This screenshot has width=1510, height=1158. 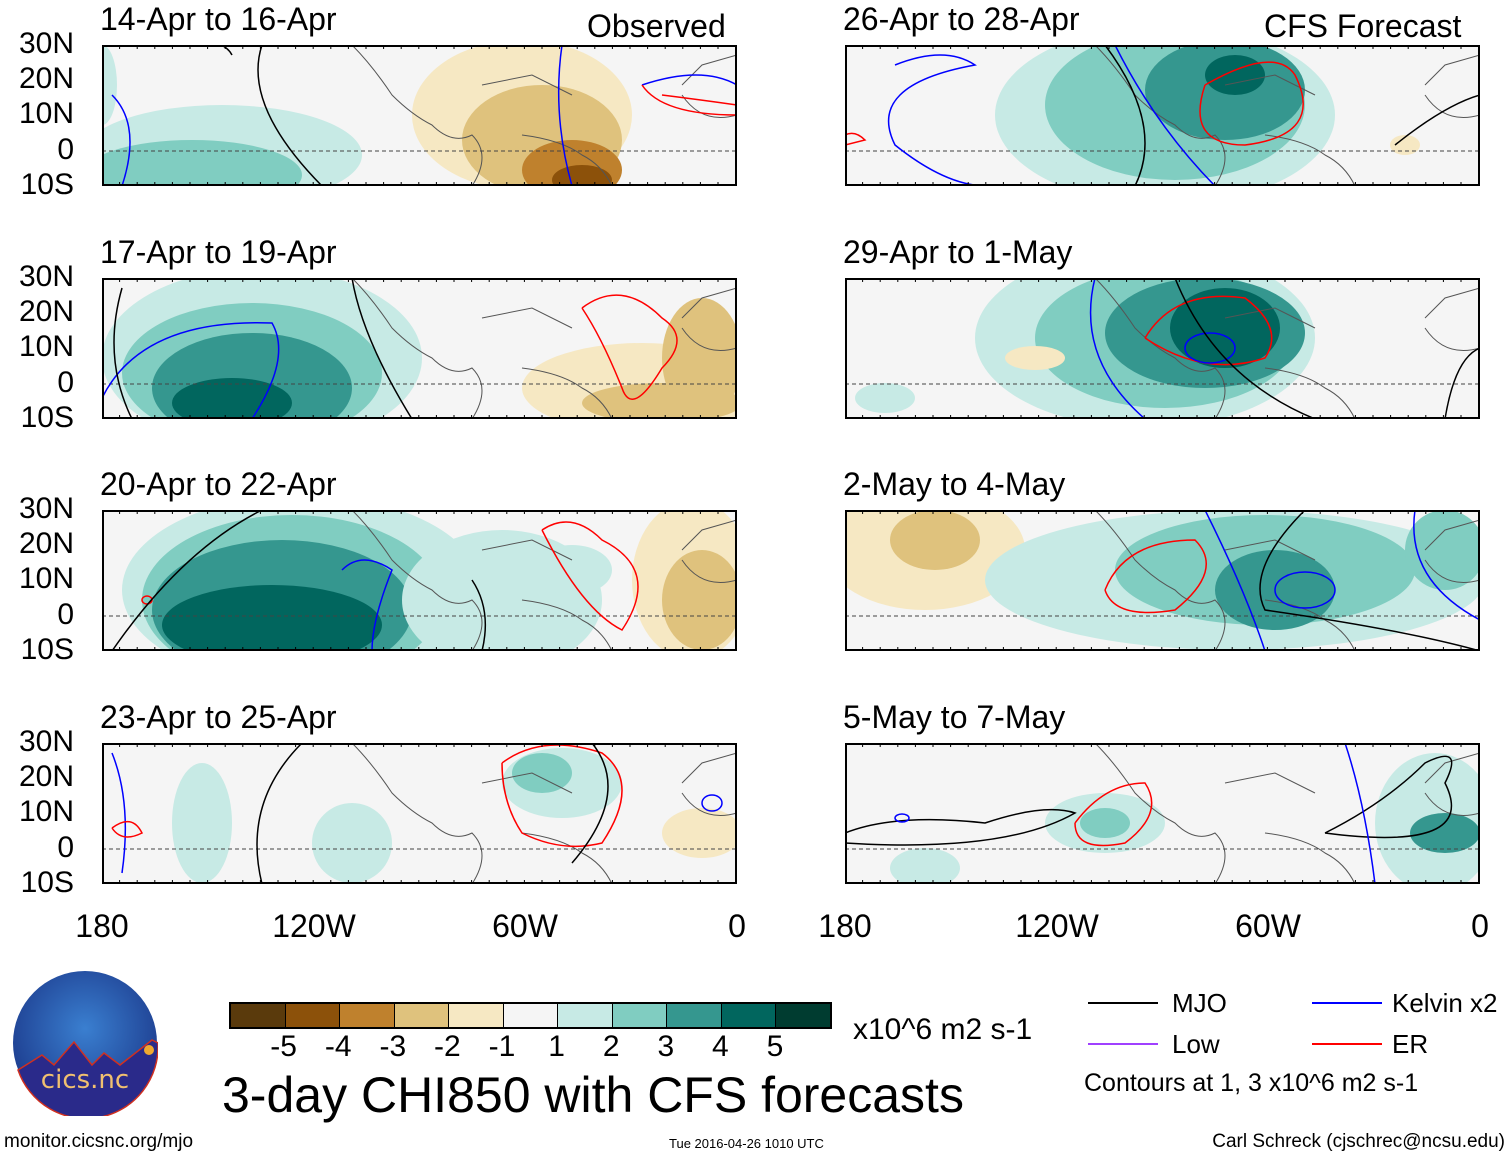 What do you see at coordinates (1347, 1003) in the screenshot?
I see `legend-line-kelvin` at bounding box center [1347, 1003].